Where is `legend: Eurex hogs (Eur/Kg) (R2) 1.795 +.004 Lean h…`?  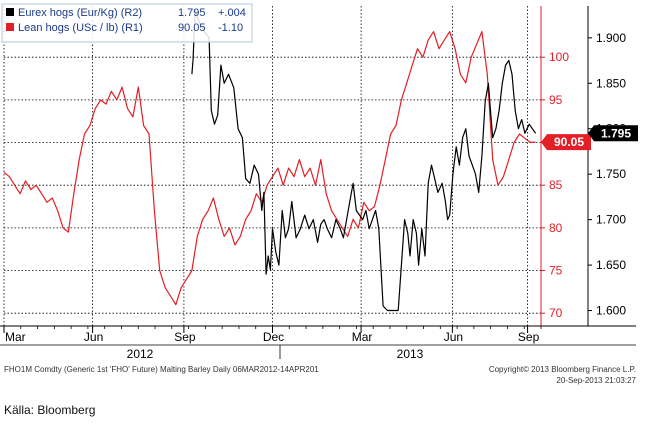
legend: Eurex hogs (Eur/Kg) (R2) 1.795 +.004 Lean h… is located at coordinates (127, 23).